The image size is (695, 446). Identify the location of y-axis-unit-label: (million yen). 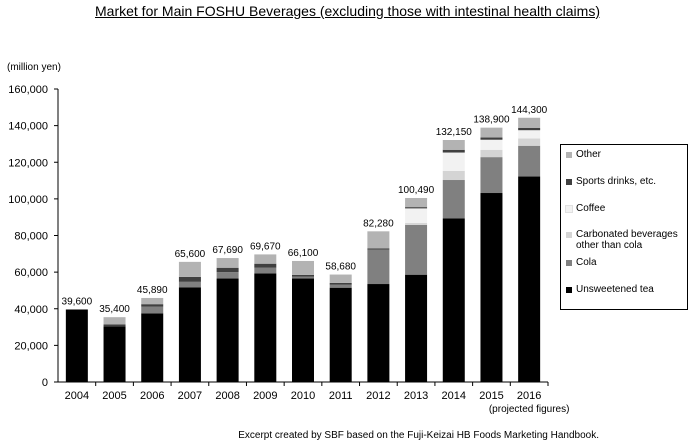
(34, 67).